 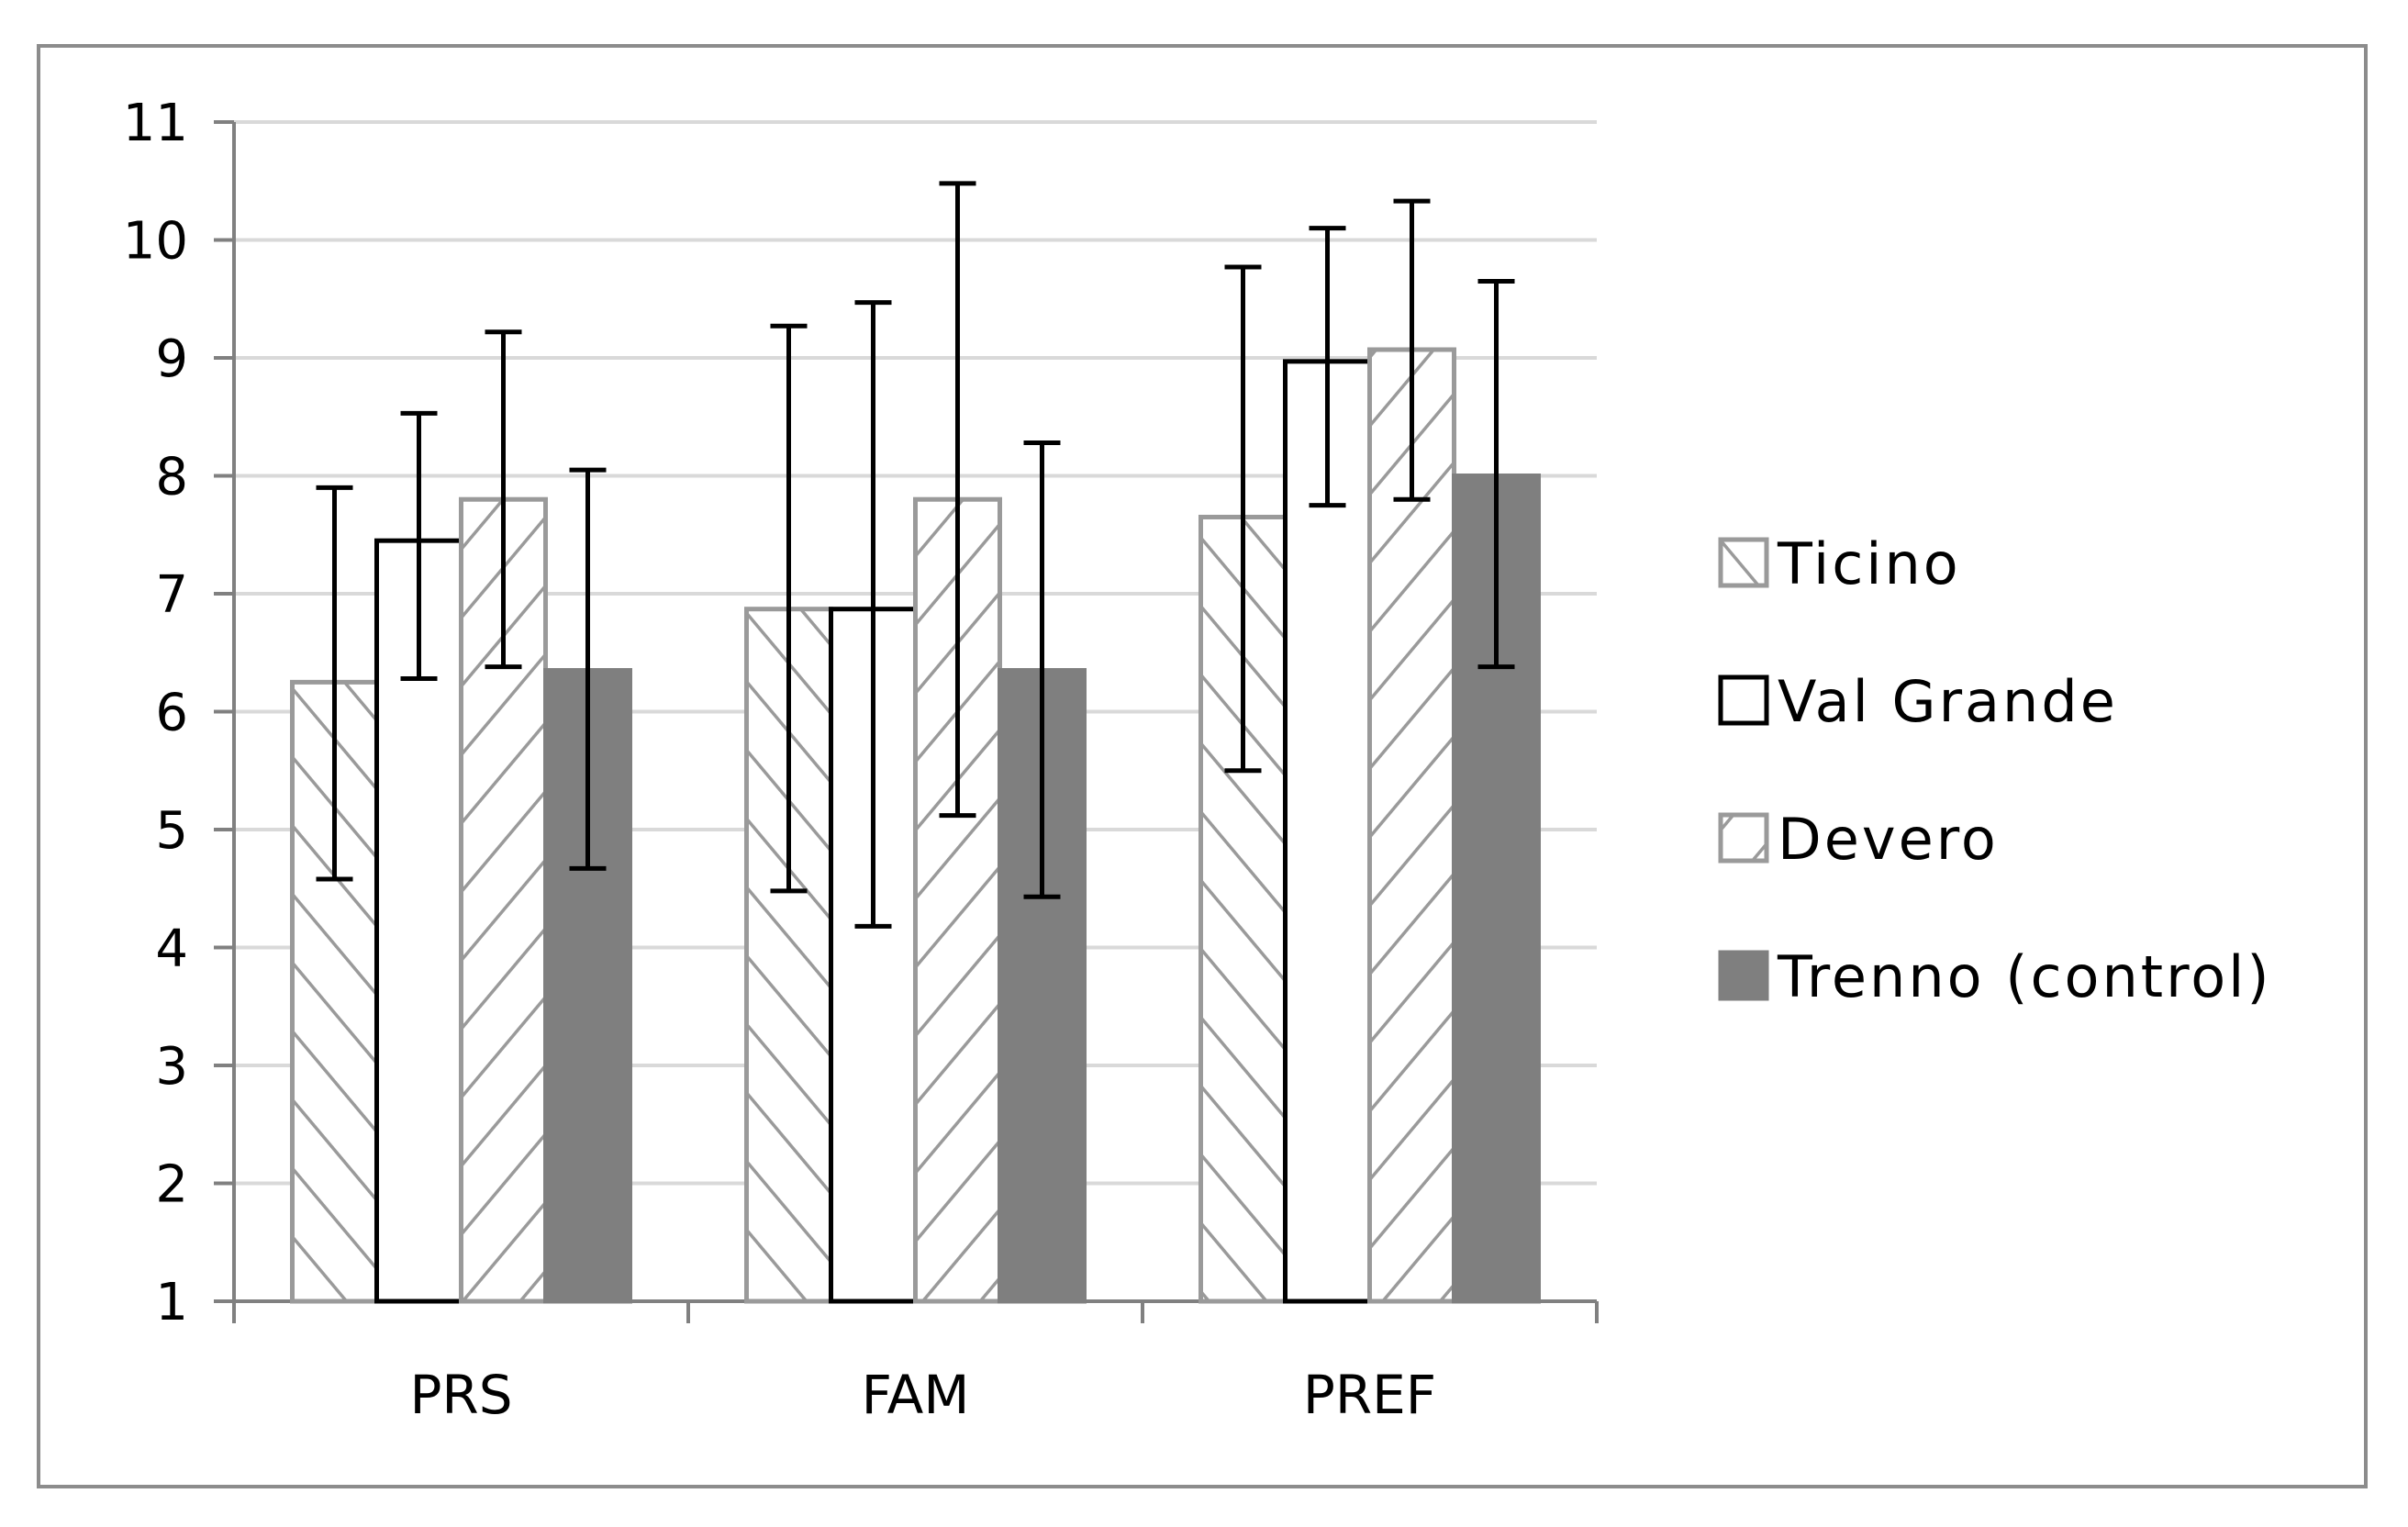 What do you see at coordinates (171, 359) in the screenshot?
I see `y-tick-label: 9` at bounding box center [171, 359].